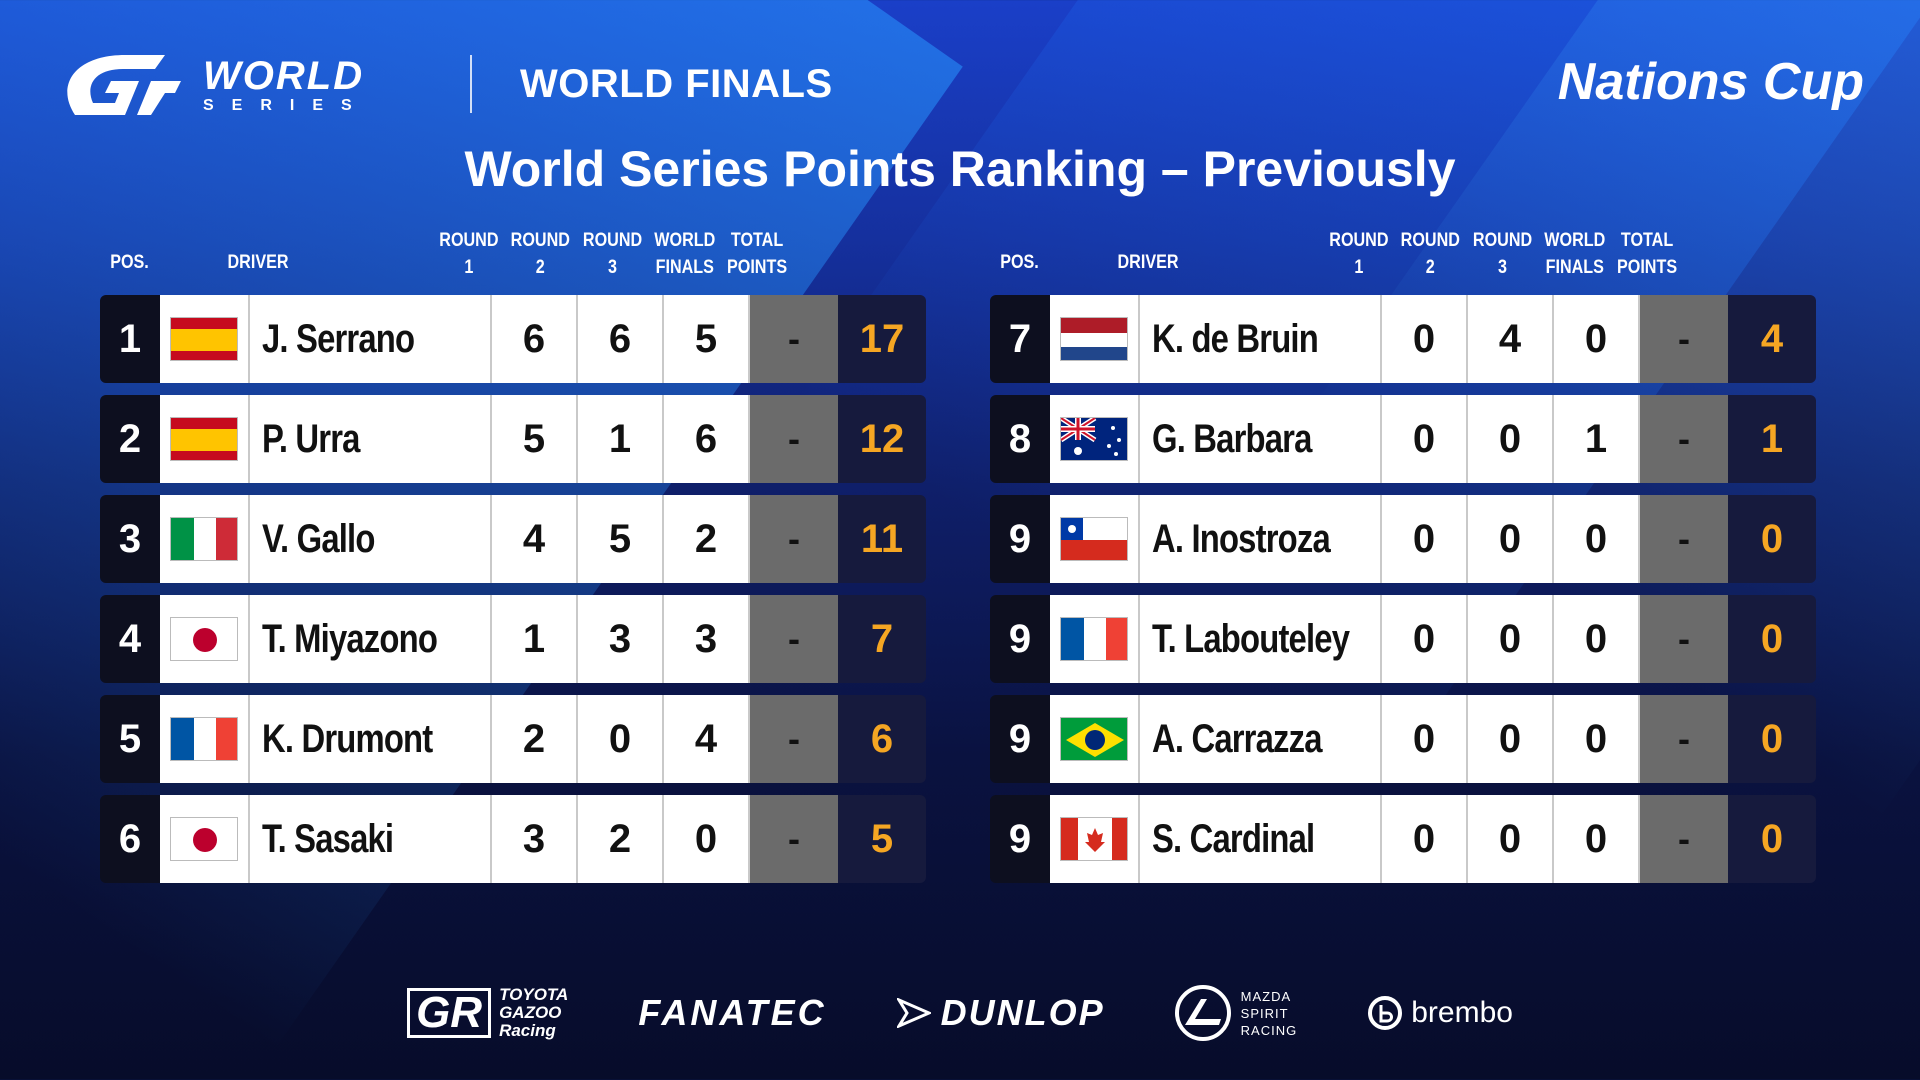 The image size is (1920, 1080). Describe the element at coordinates (1236, 1013) in the screenshot. I see `mazda-spirit-racing-logo: MAZDA SPIRIT RACING` at that location.